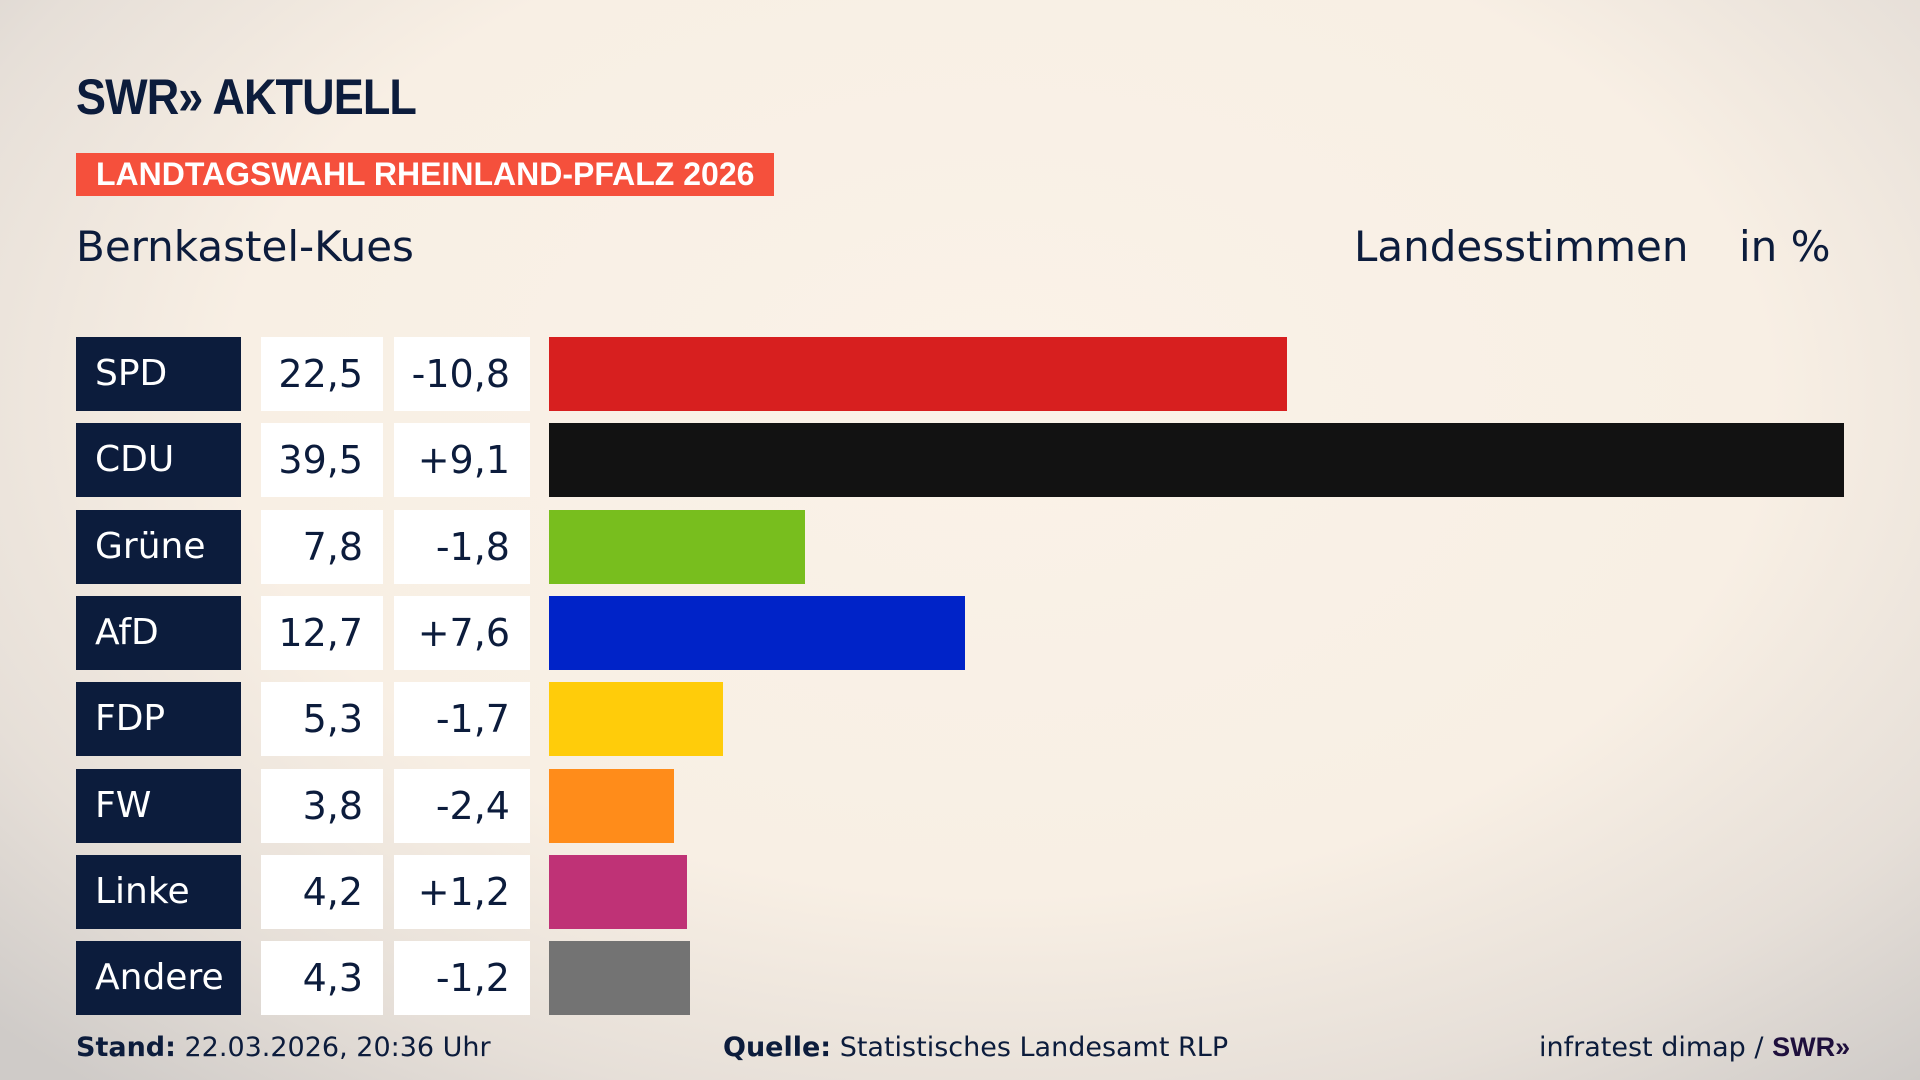  What do you see at coordinates (619, 978) in the screenshot?
I see `bar-andere` at bounding box center [619, 978].